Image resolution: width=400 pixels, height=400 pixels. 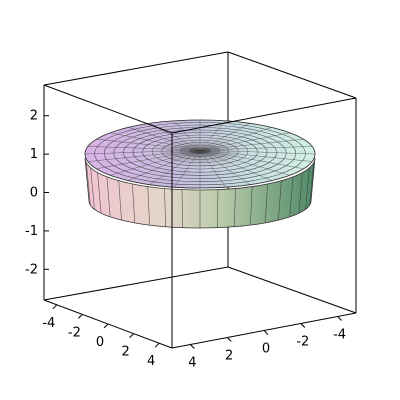 I want to click on y-tick-label: 0, so click(x=266, y=349).